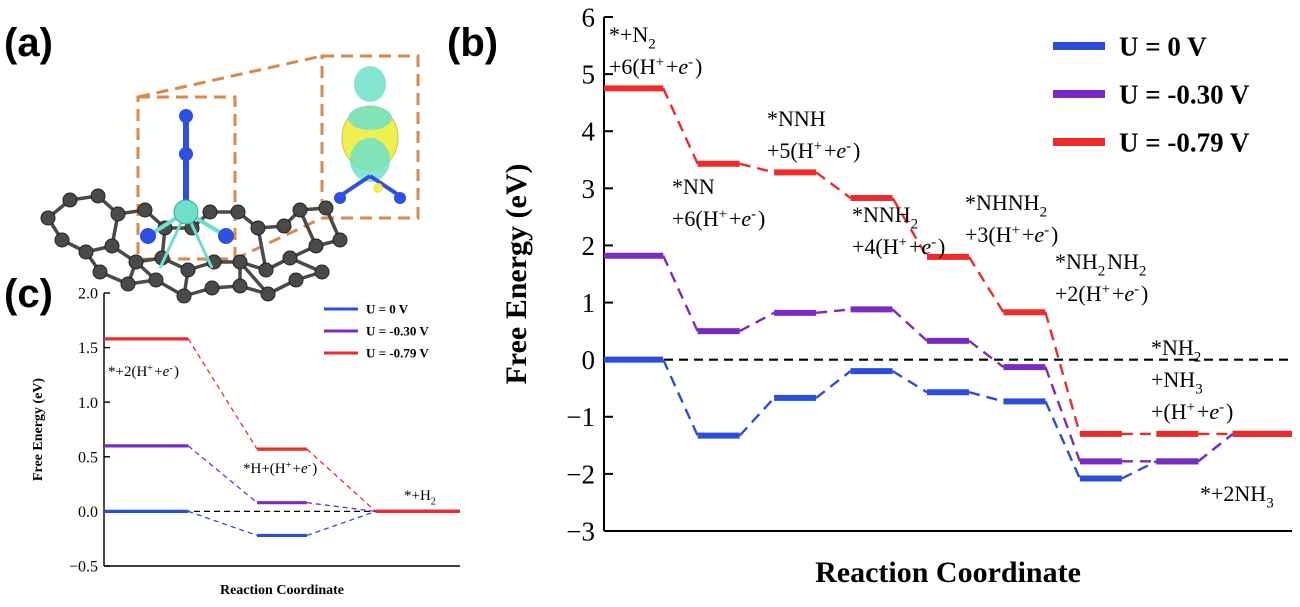 The image size is (1300, 607). What do you see at coordinates (1192, 411) in the screenshot?
I see `step-annotation-line: +(H+ +e- )` at bounding box center [1192, 411].